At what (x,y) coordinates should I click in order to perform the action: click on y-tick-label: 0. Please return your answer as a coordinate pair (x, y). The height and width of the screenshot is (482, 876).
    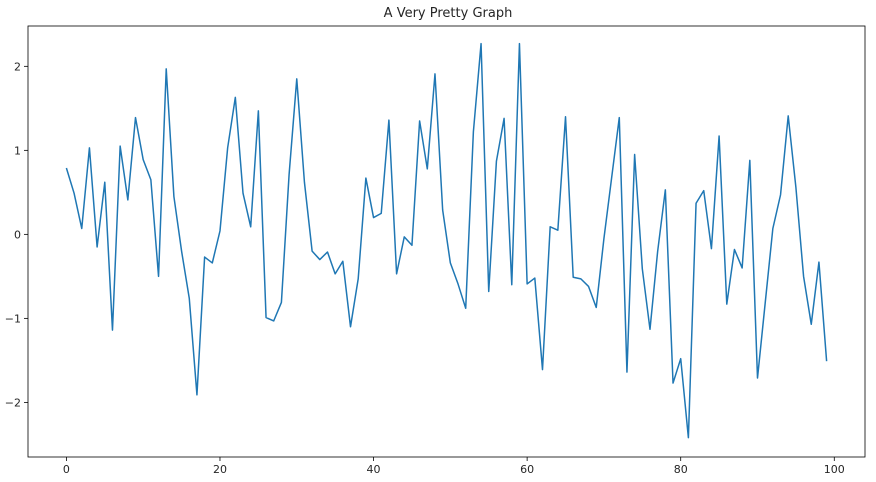
    Looking at the image, I should click on (17, 234).